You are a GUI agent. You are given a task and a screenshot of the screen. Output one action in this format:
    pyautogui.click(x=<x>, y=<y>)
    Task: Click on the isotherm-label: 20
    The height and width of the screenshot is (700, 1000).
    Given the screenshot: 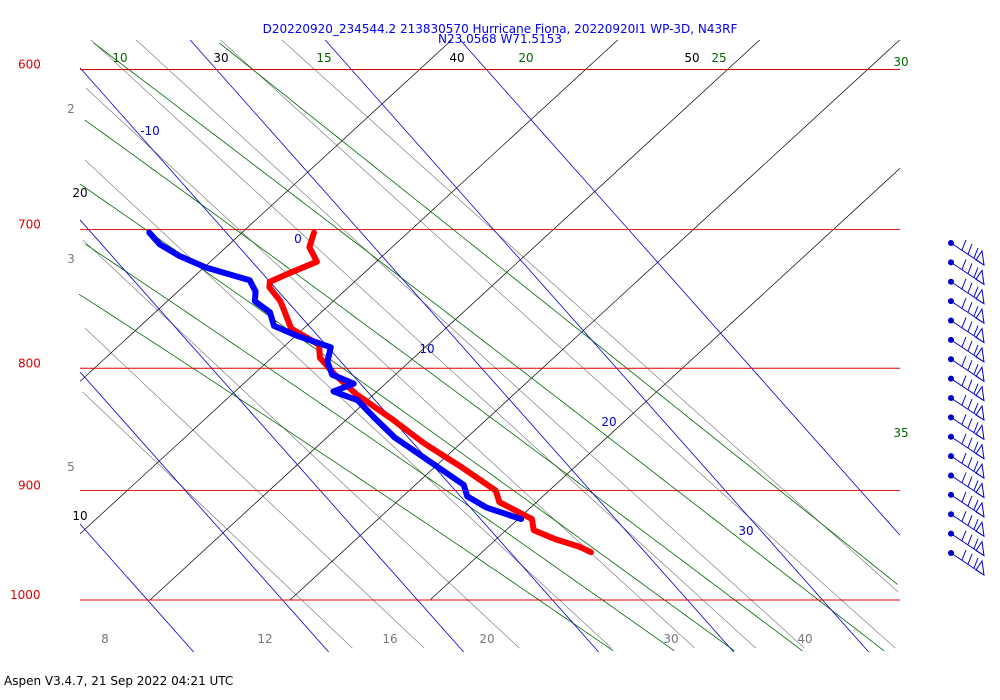 What is the action you would take?
    pyautogui.click(x=608, y=422)
    